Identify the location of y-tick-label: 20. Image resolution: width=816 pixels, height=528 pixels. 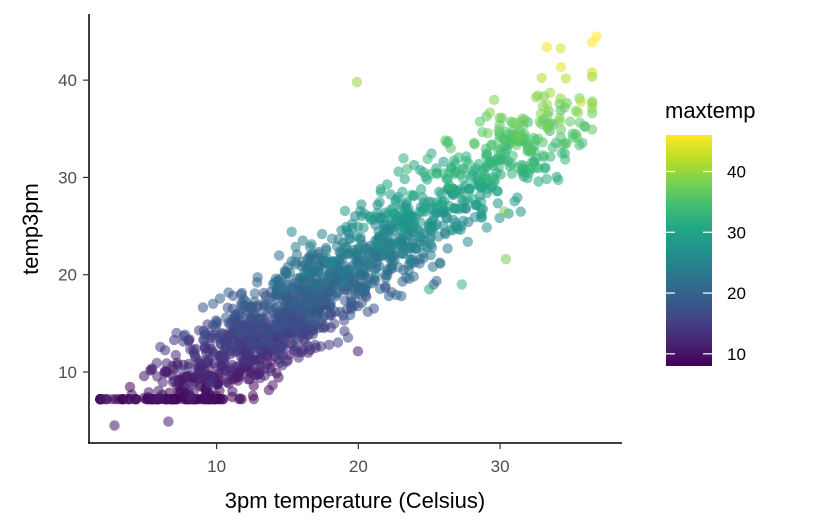
(67, 275).